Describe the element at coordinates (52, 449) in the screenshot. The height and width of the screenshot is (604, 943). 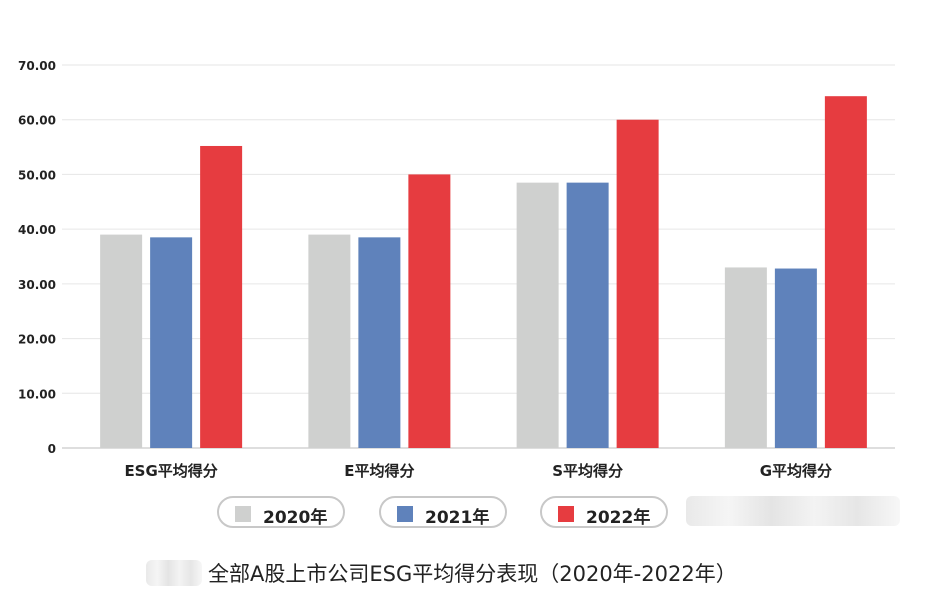
I see `y-tick-label: 0` at that location.